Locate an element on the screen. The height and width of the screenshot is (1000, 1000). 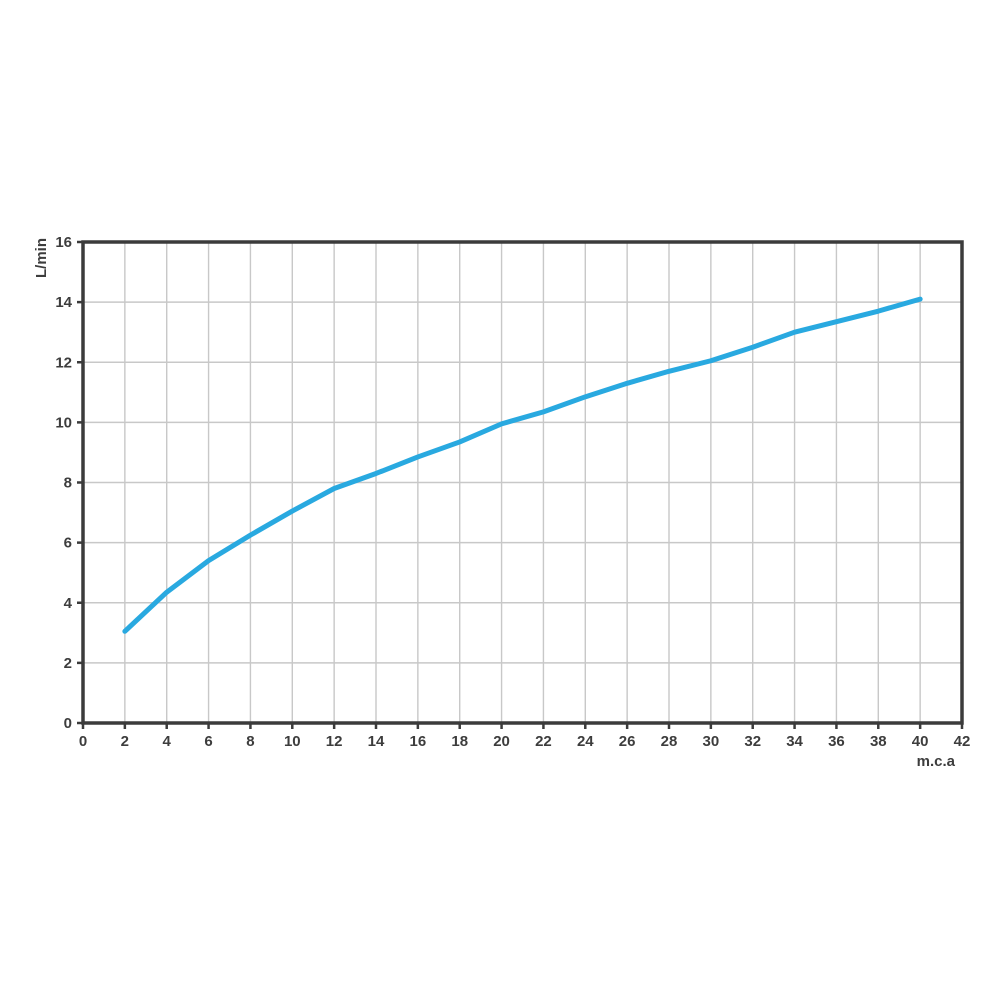
x-tick-label: 2 is located at coordinates (125, 741).